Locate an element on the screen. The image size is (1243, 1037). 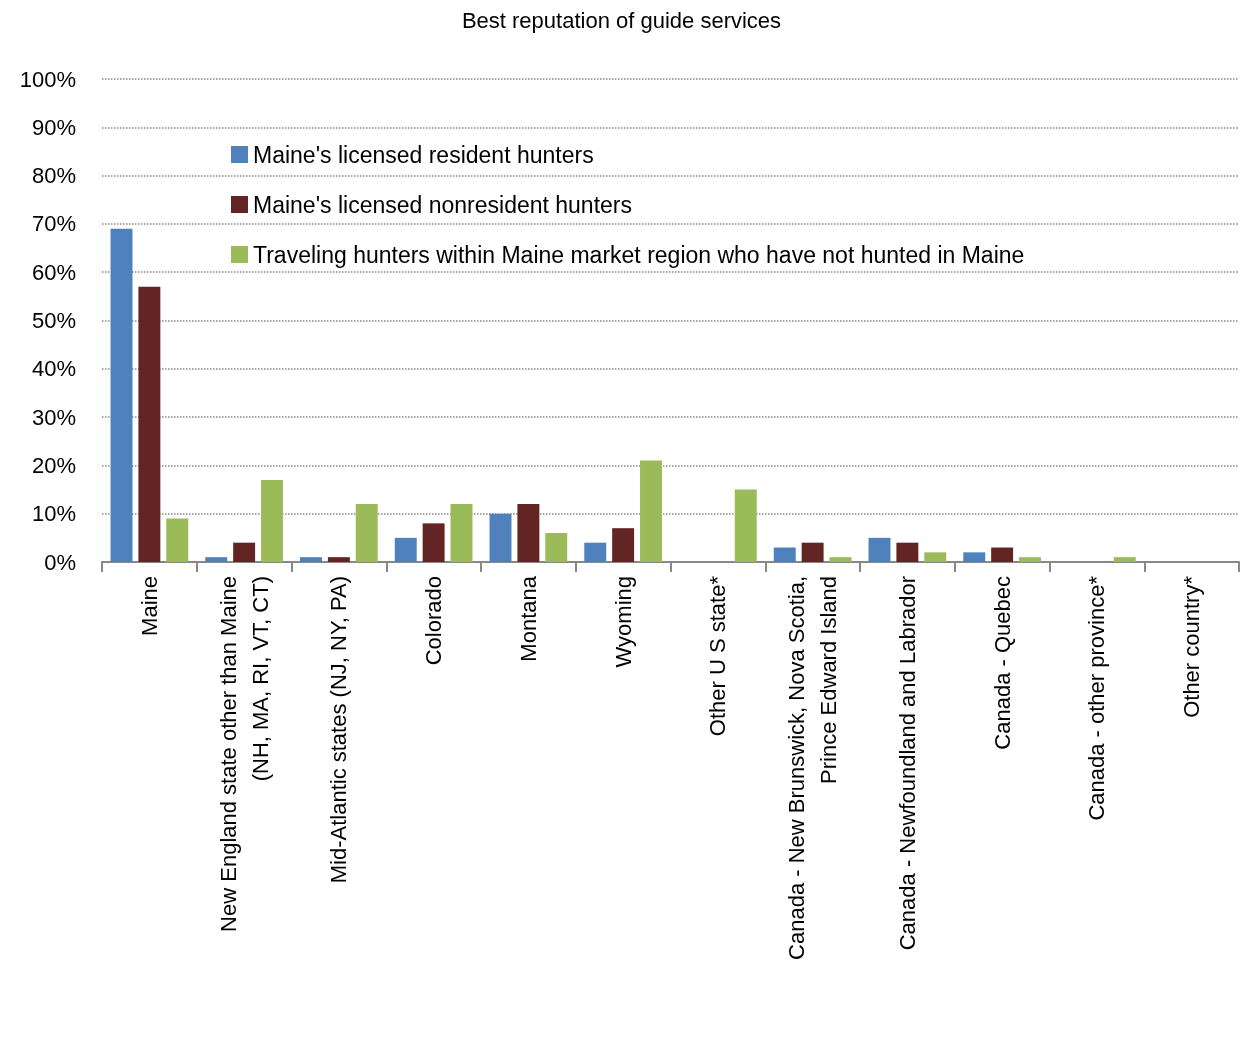
legend-label: Traveling hunters within Maine market region who have not hunted in Maine is located at coordinates (639, 254).